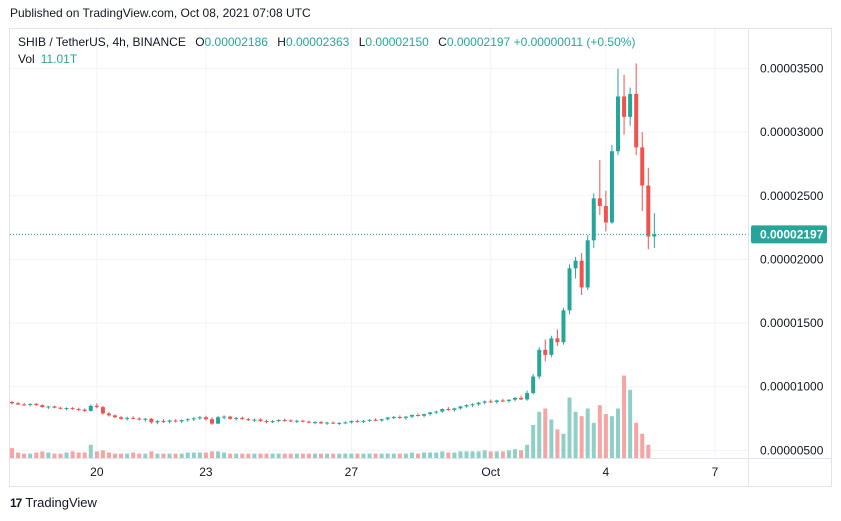 The image size is (841, 521). What do you see at coordinates (47, 59) in the screenshot?
I see `volume-legend: Vol 11.01T` at bounding box center [47, 59].